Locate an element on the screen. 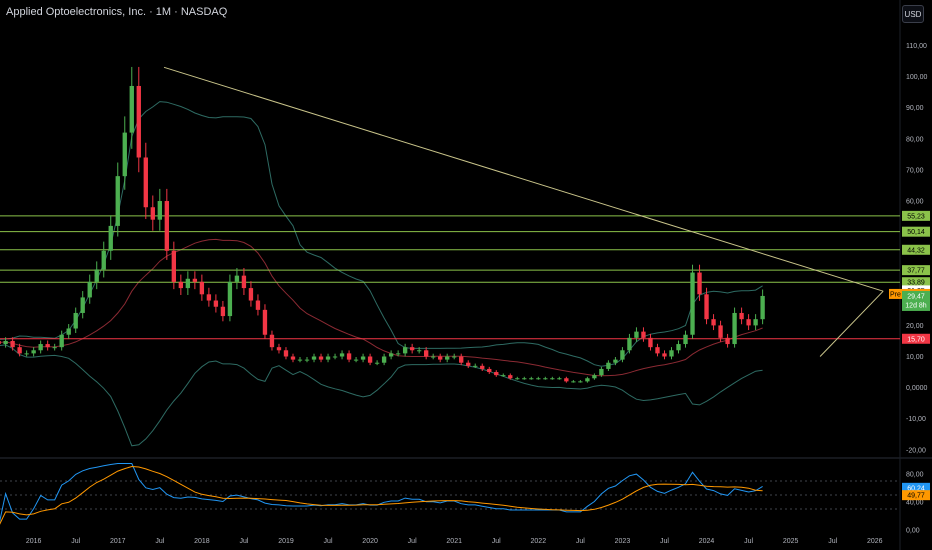 This screenshot has height=550, width=932. rsi-tick-label: 80,00 is located at coordinates (915, 475).